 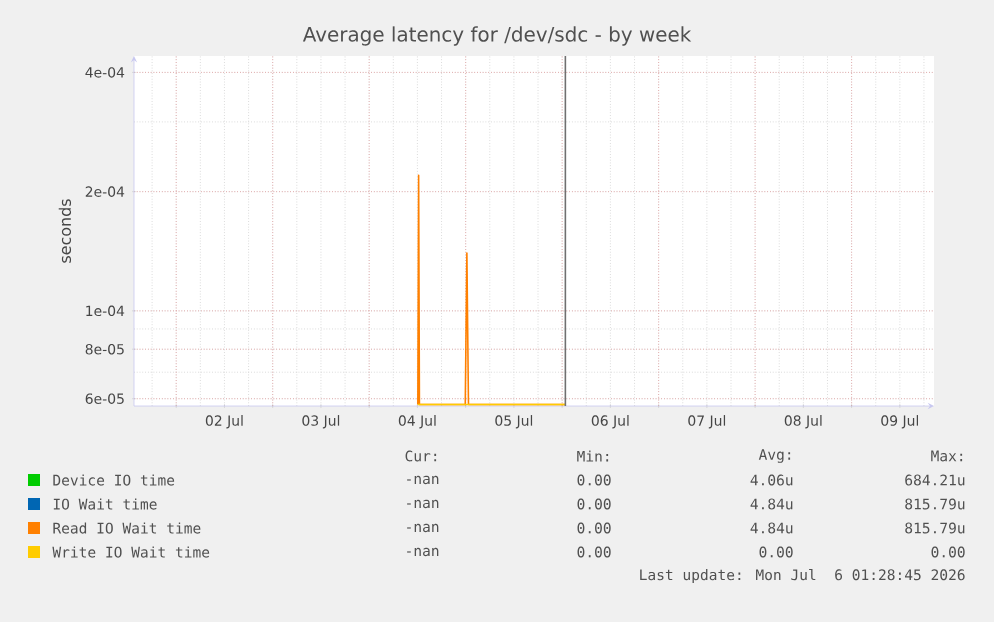 I want to click on chart-title: Average latency for /dev/sdc - by week, so click(x=497, y=36).